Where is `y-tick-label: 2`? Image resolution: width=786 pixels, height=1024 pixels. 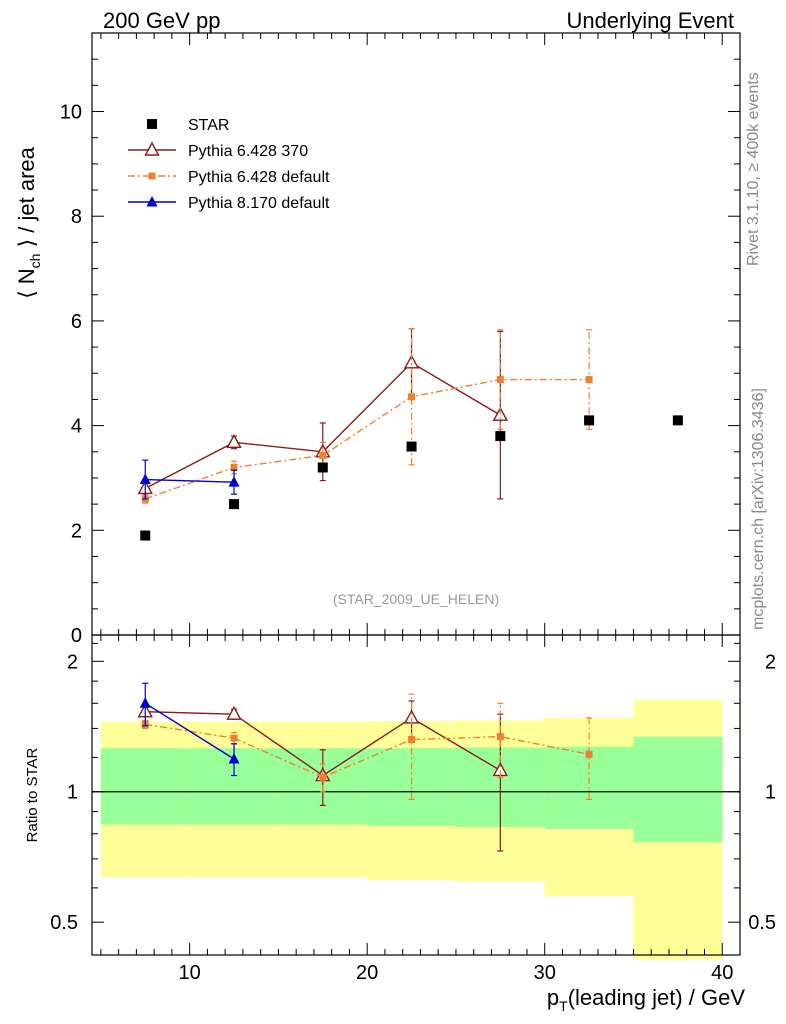 y-tick-label: 2 is located at coordinates (76, 531).